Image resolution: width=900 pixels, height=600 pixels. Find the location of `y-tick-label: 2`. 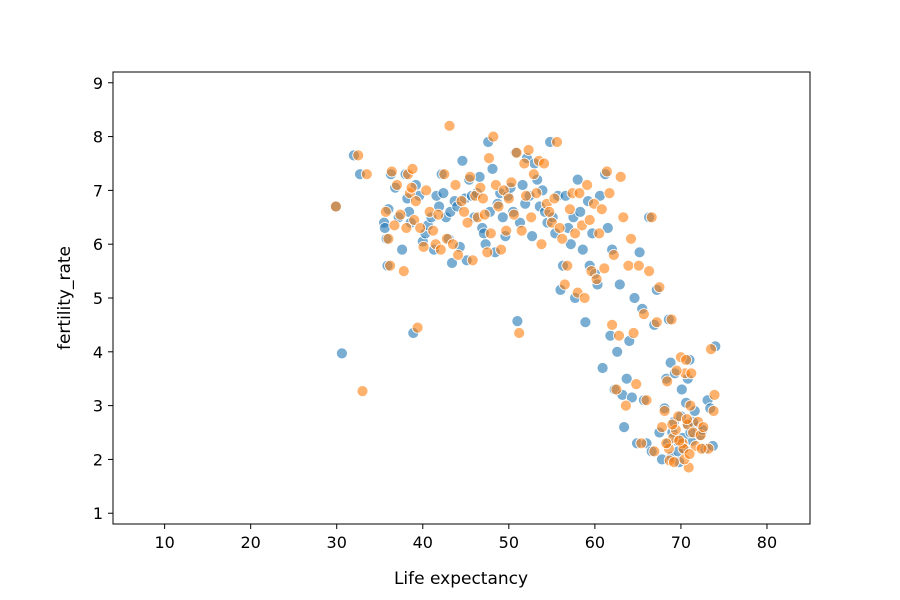

y-tick-label: 2 is located at coordinates (98, 459).